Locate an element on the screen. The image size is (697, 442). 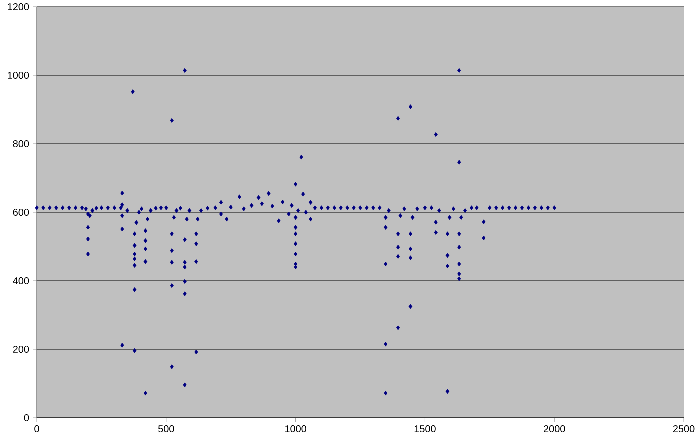
x-tick-label: 0 is located at coordinates (37, 429).